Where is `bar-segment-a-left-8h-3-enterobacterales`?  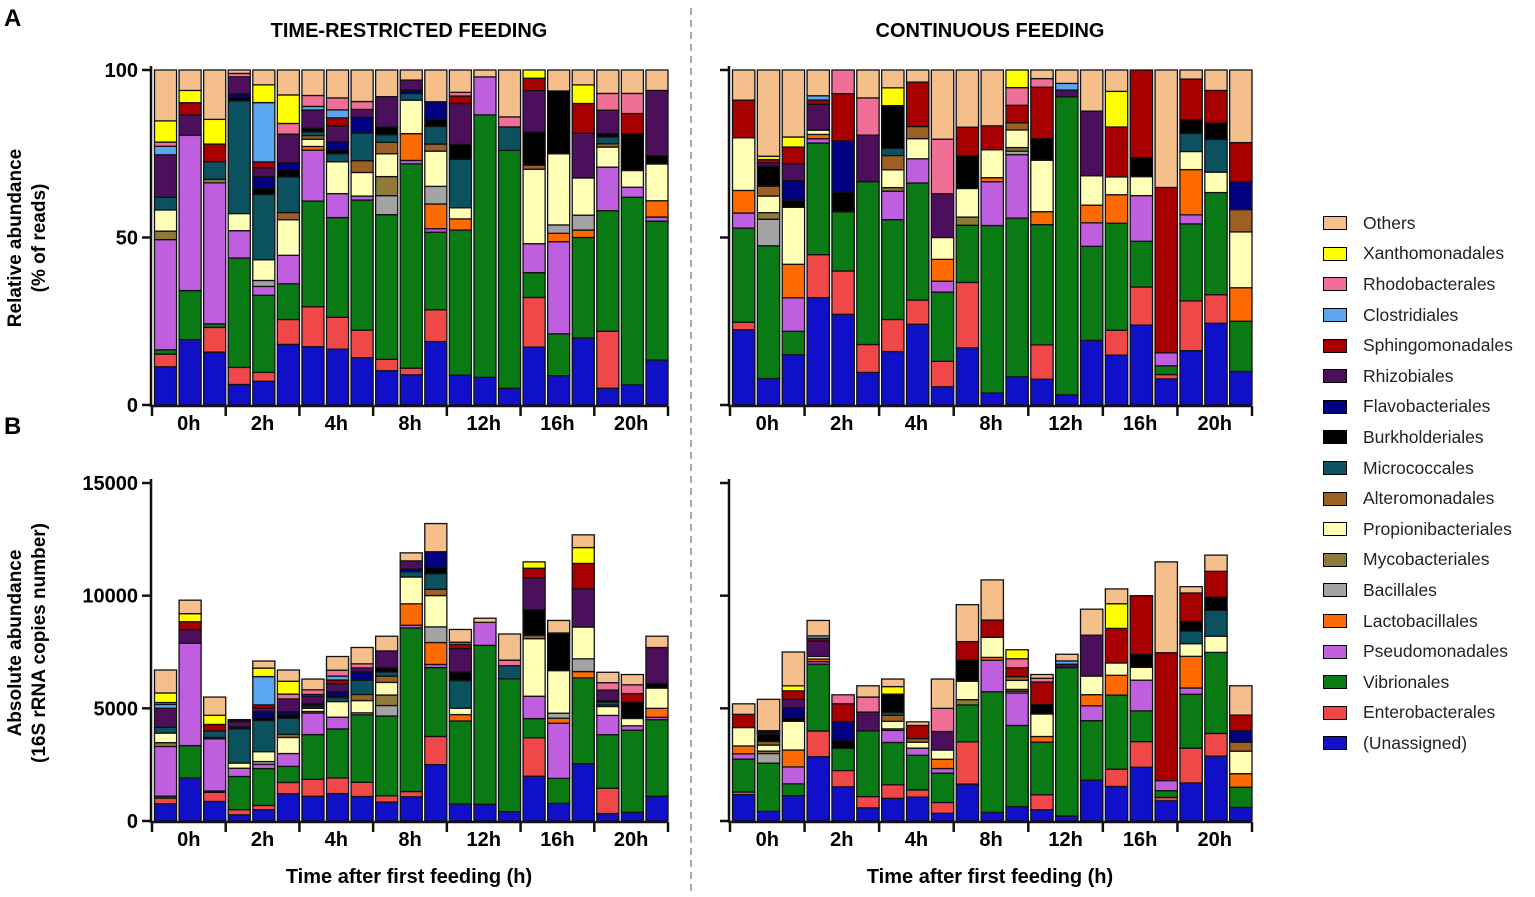 bar-segment-a-left-8h-3-enterobacterales is located at coordinates (436, 326).